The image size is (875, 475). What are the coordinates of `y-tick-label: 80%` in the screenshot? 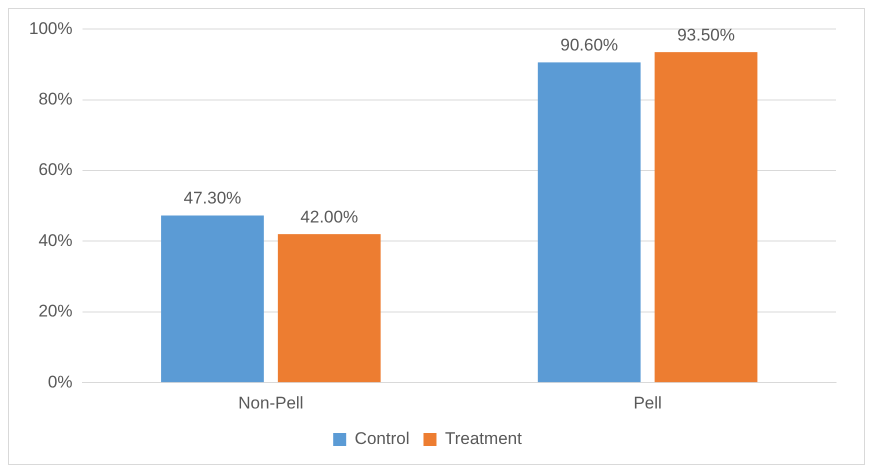 It's located at (55, 99).